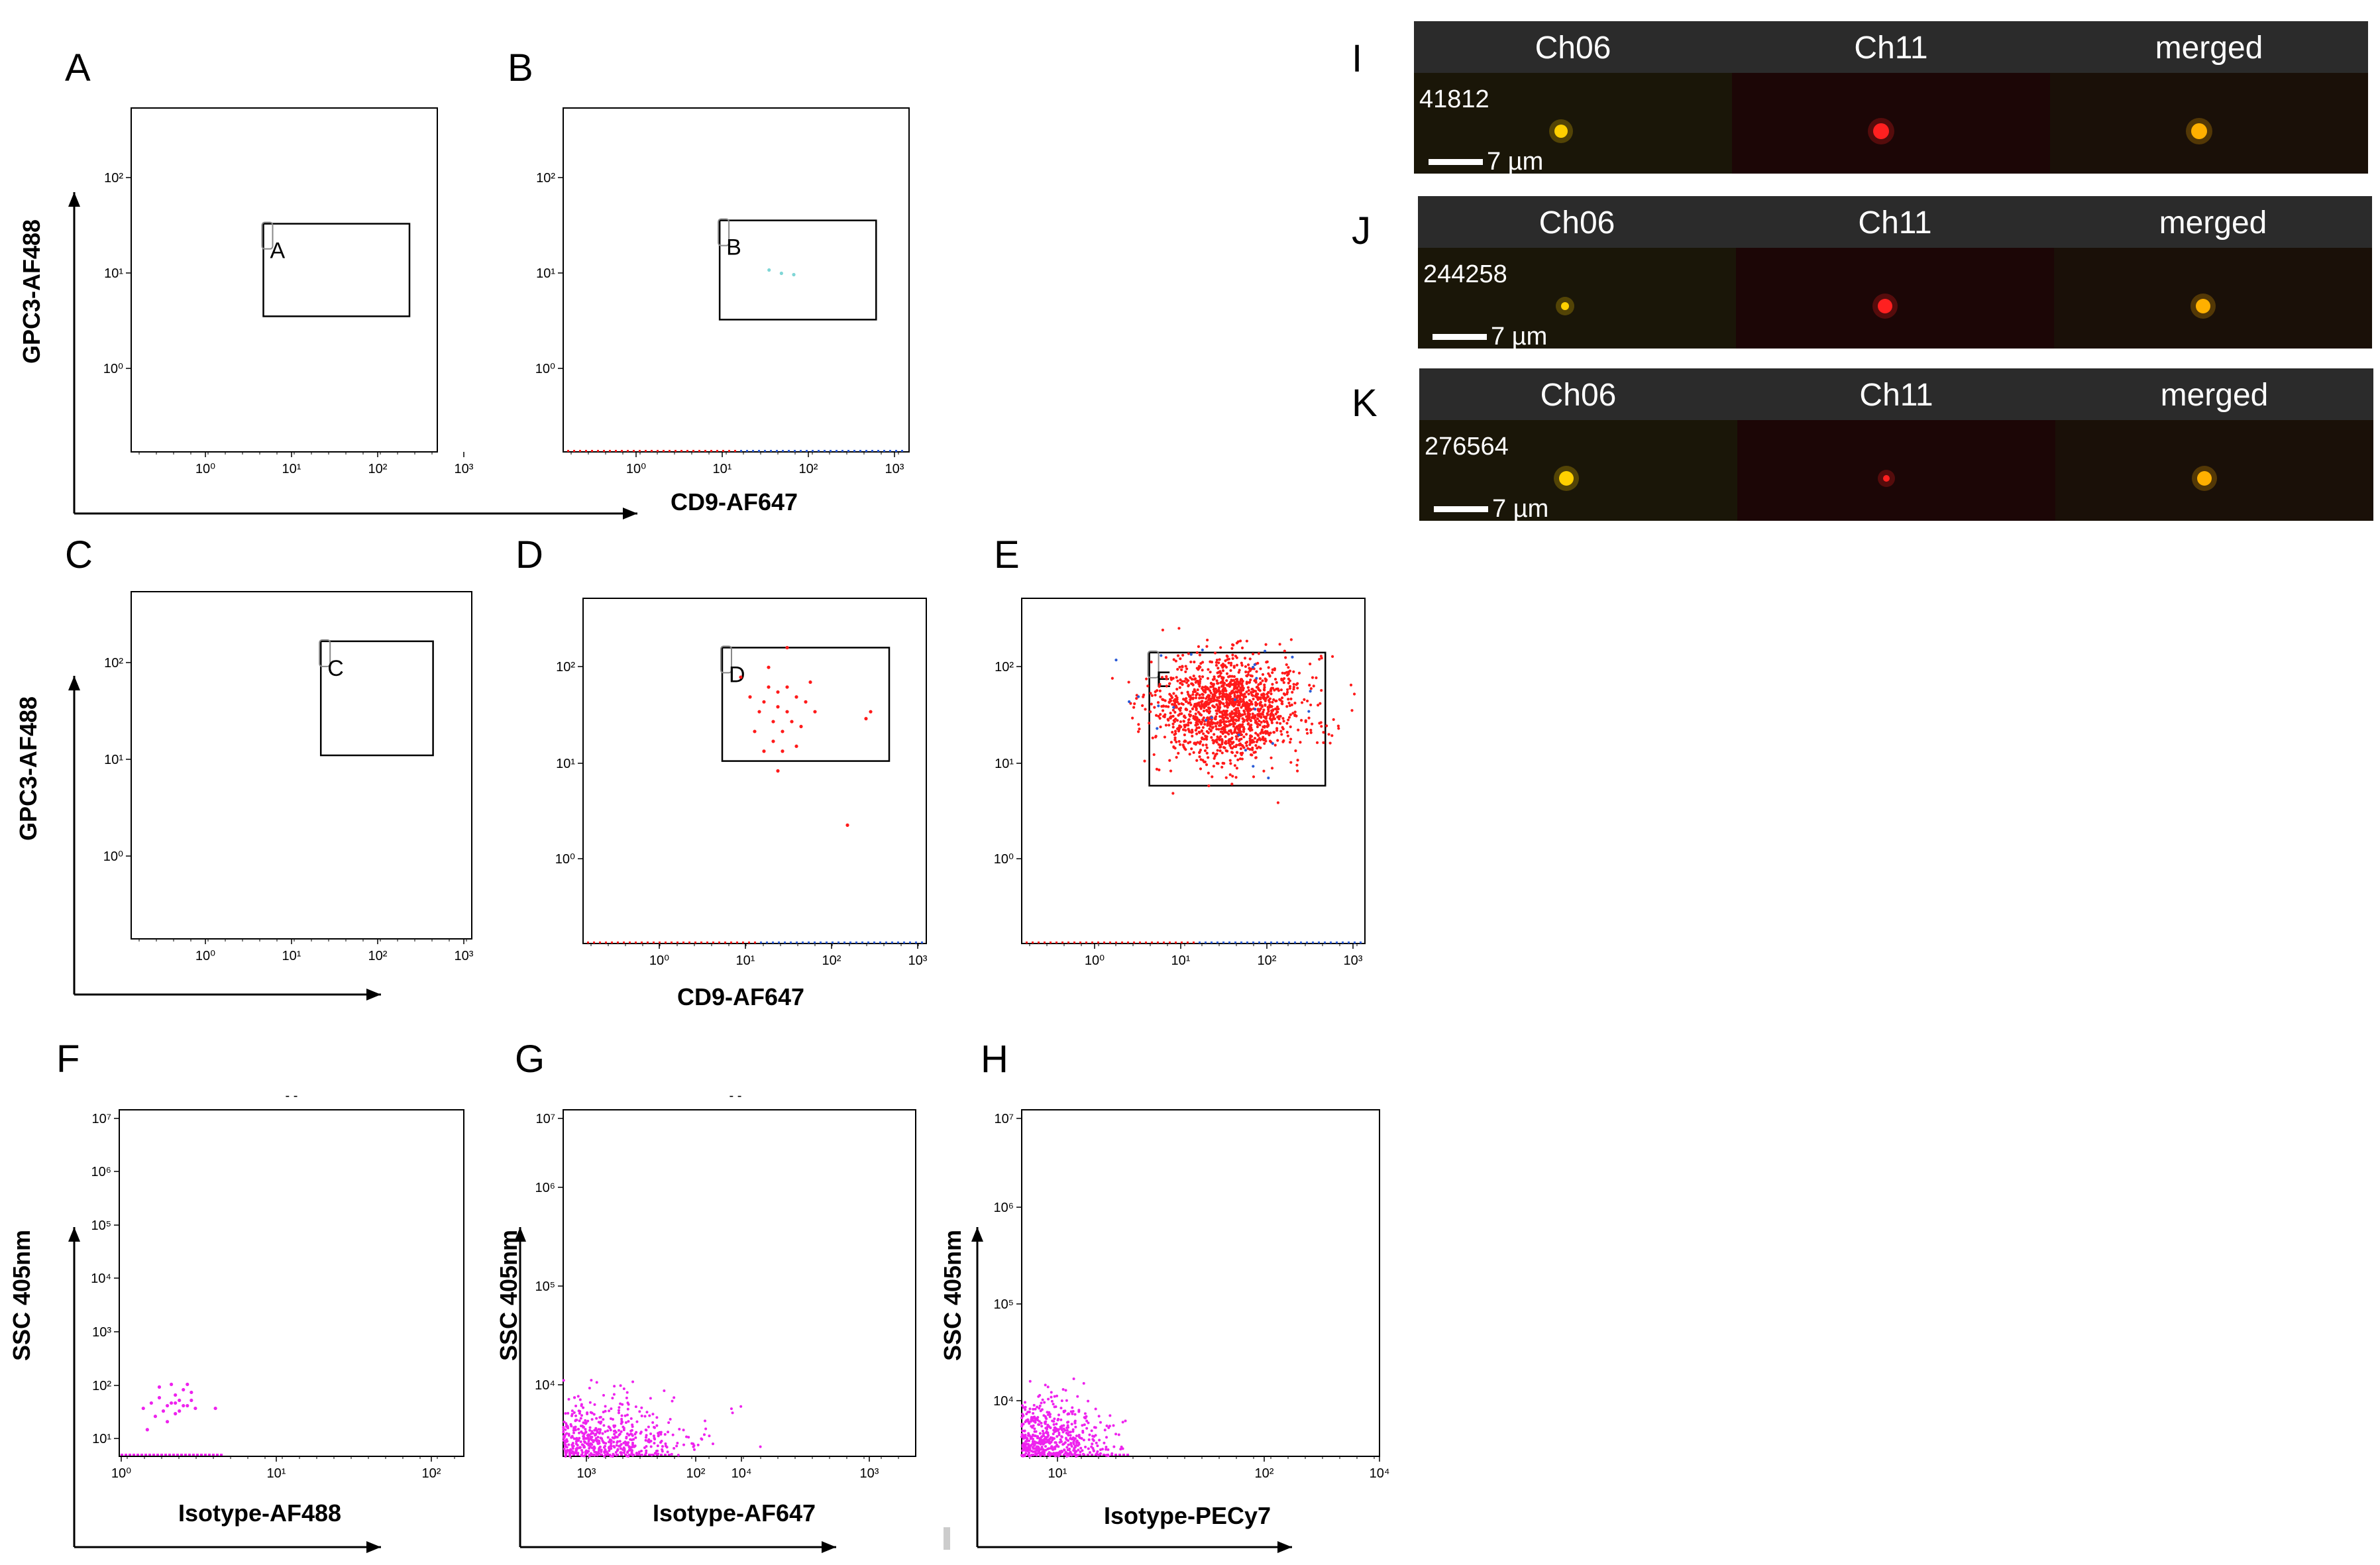  Describe the element at coordinates (659, 960) in the screenshot. I see `x-tick-label: 10⁰` at that location.